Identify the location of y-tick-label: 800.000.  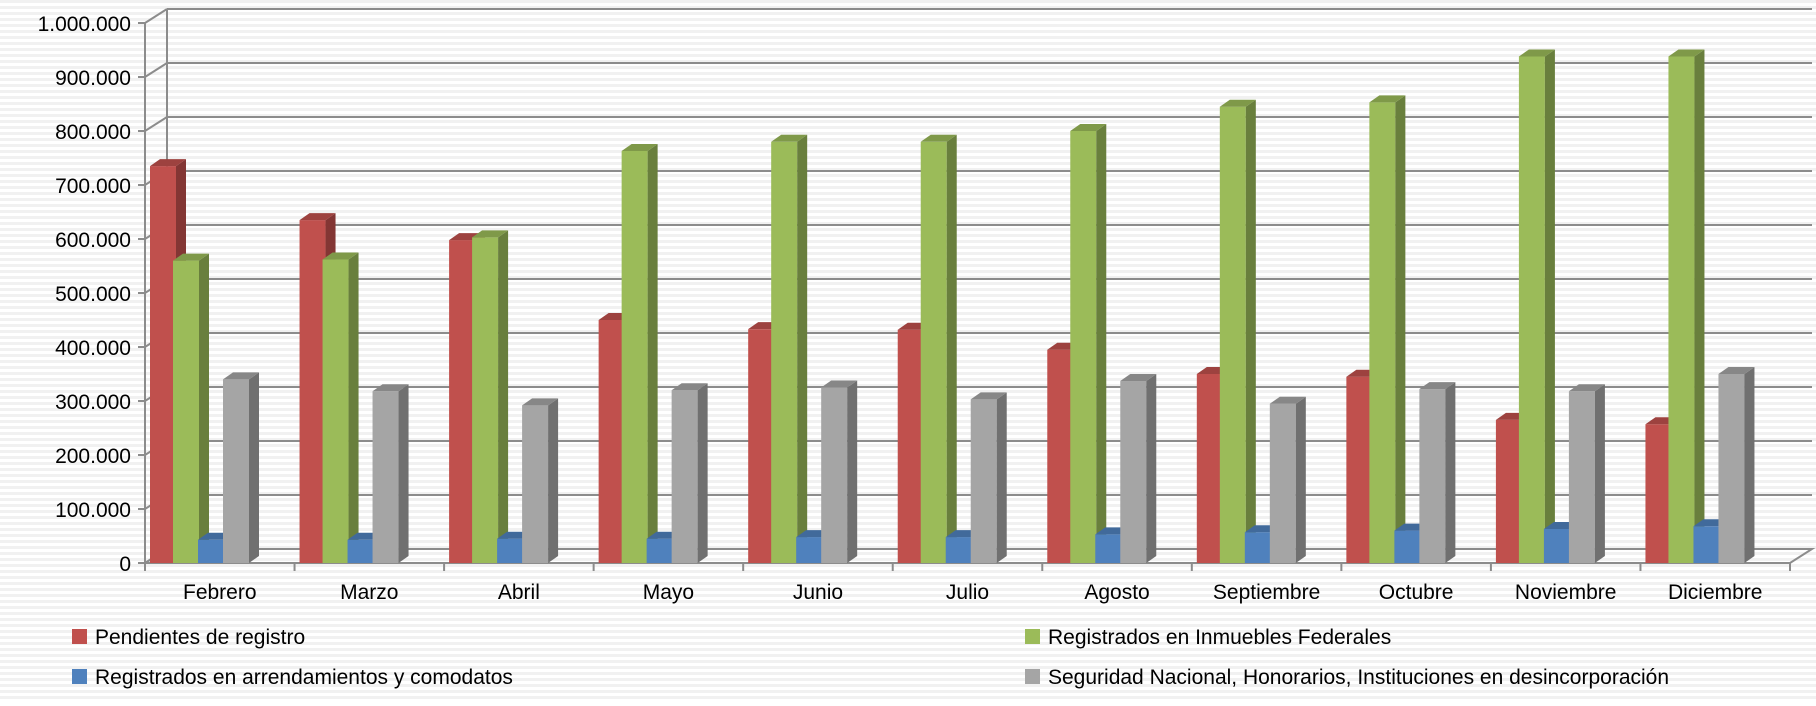
(93, 132).